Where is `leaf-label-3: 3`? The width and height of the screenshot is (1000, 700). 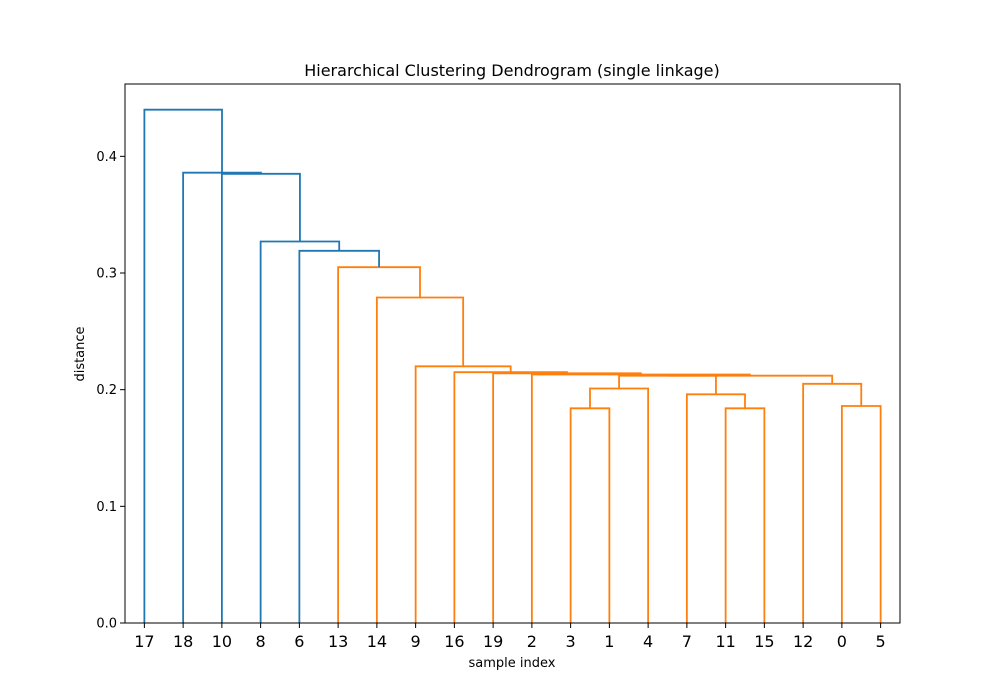
leaf-label-3: 3 is located at coordinates (571, 641).